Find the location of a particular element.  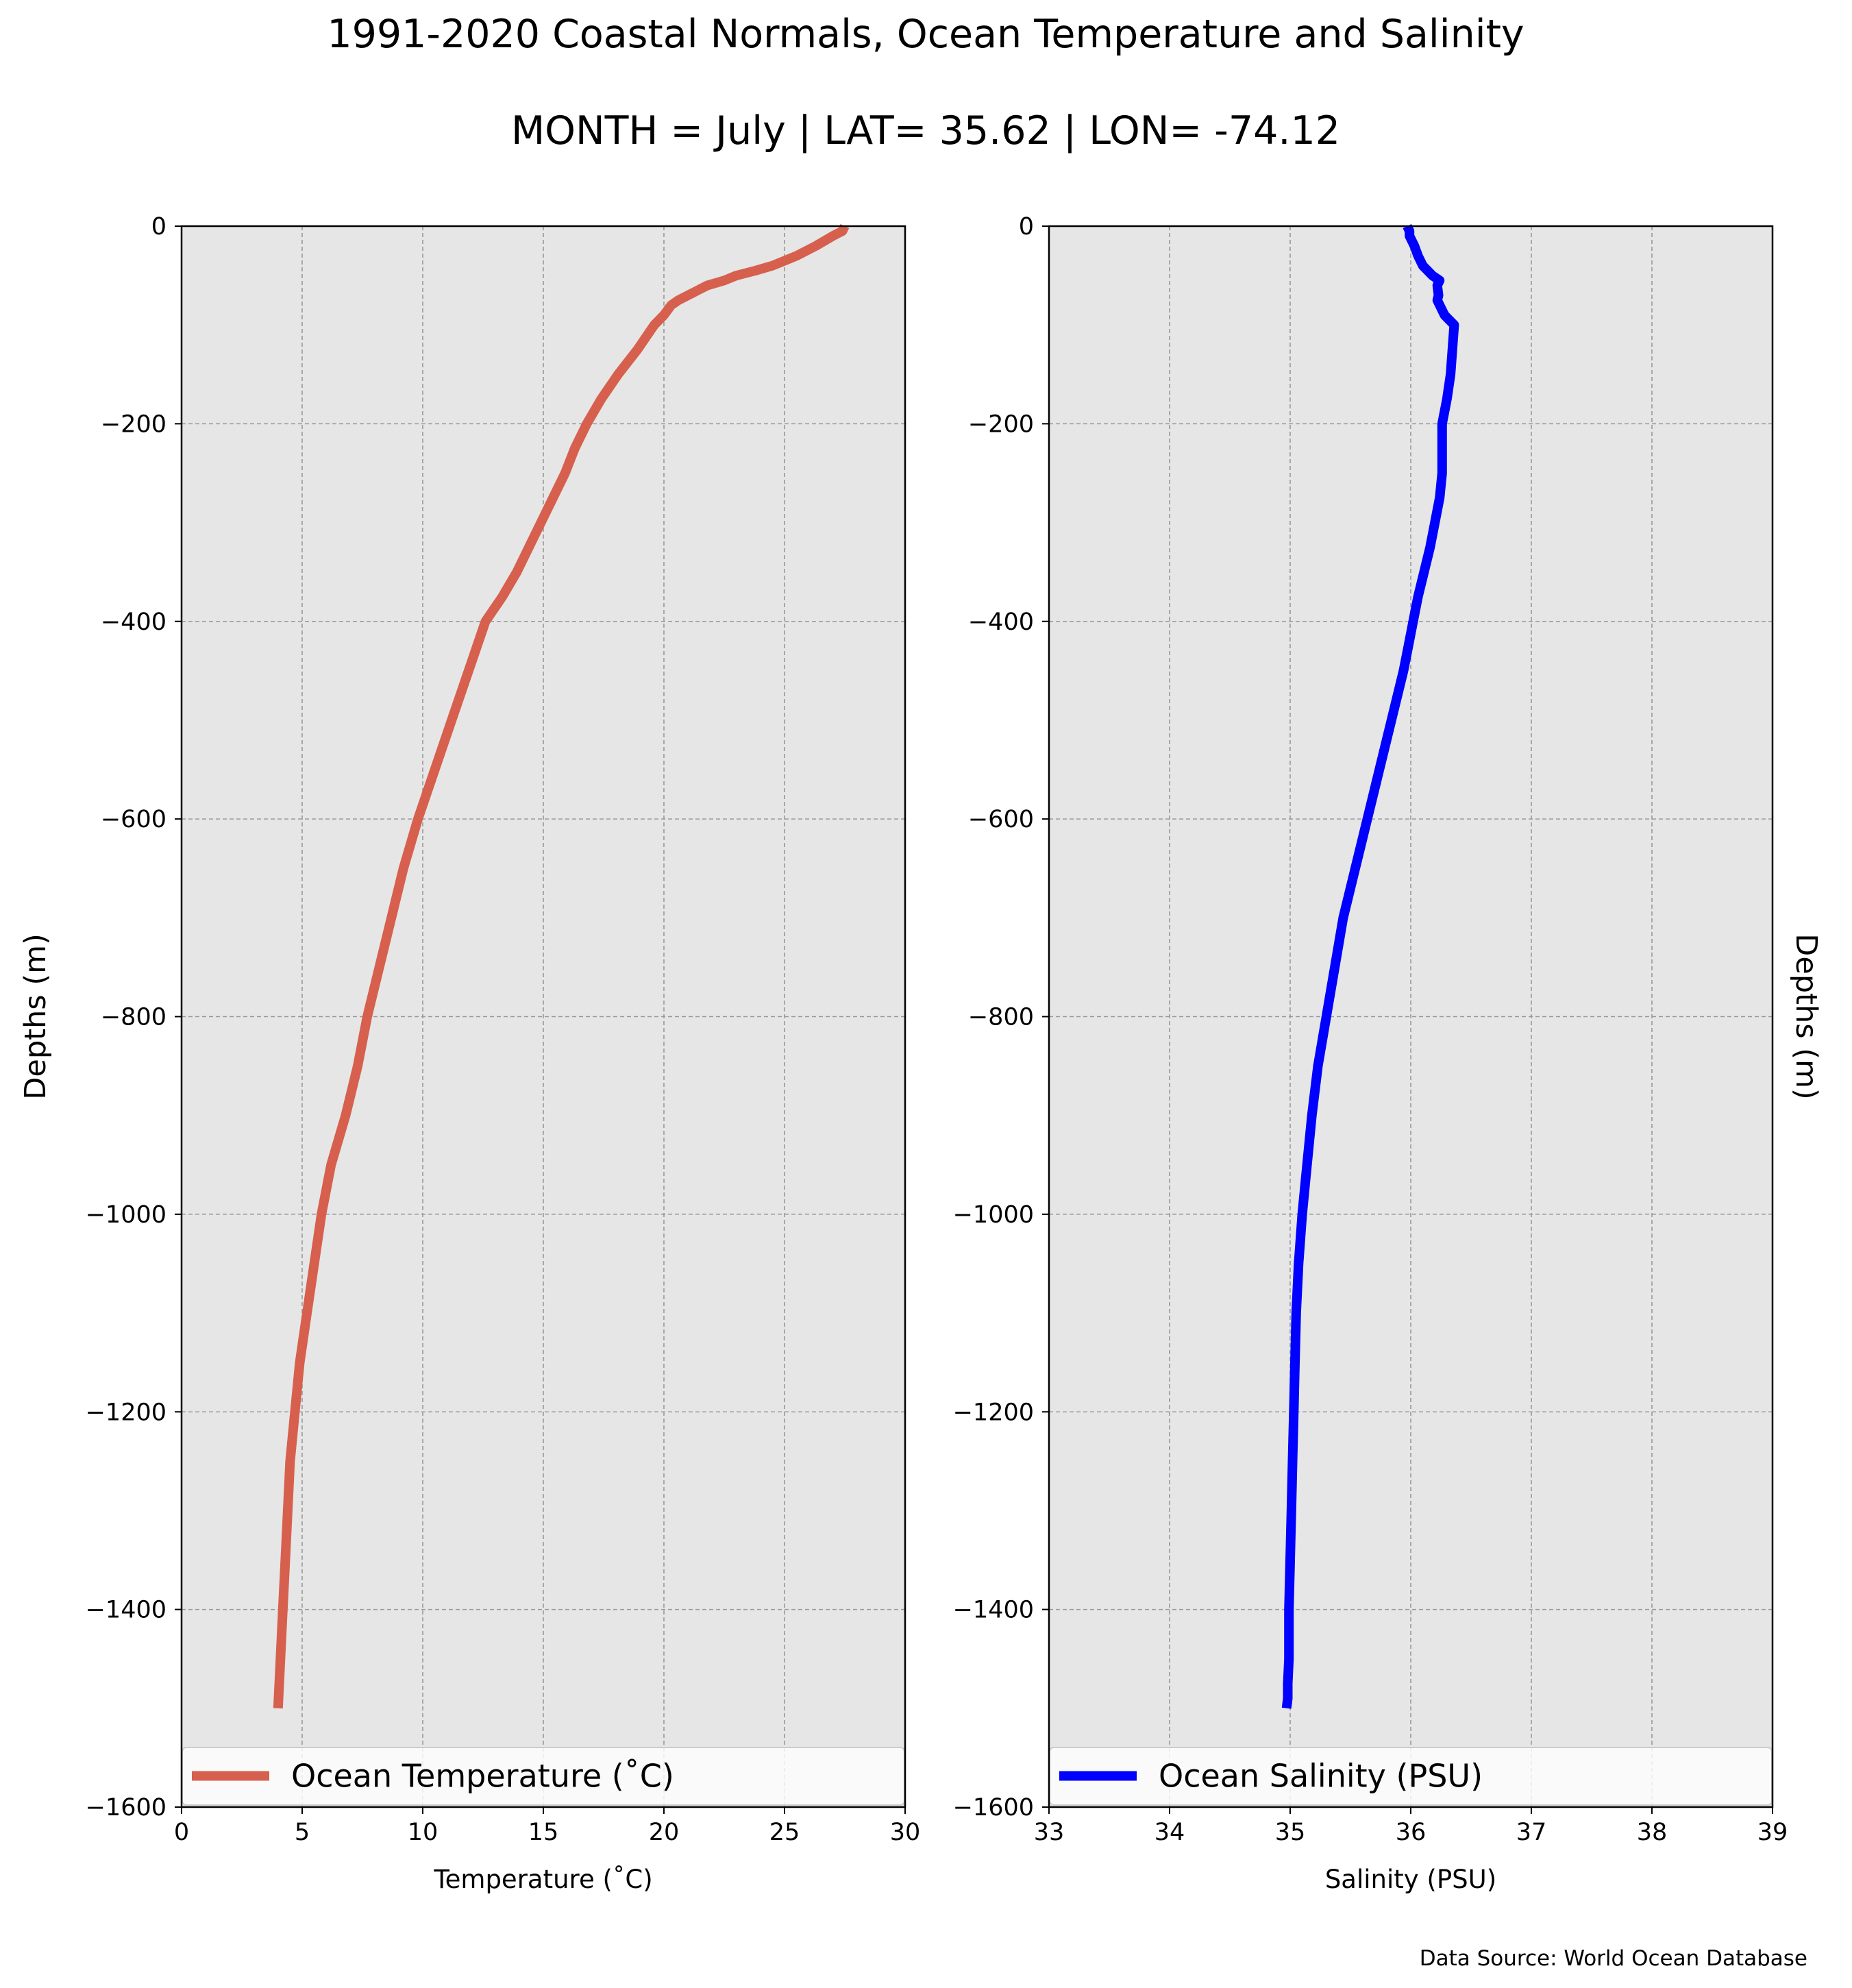

x-tick-label: 30 is located at coordinates (905, 1832).